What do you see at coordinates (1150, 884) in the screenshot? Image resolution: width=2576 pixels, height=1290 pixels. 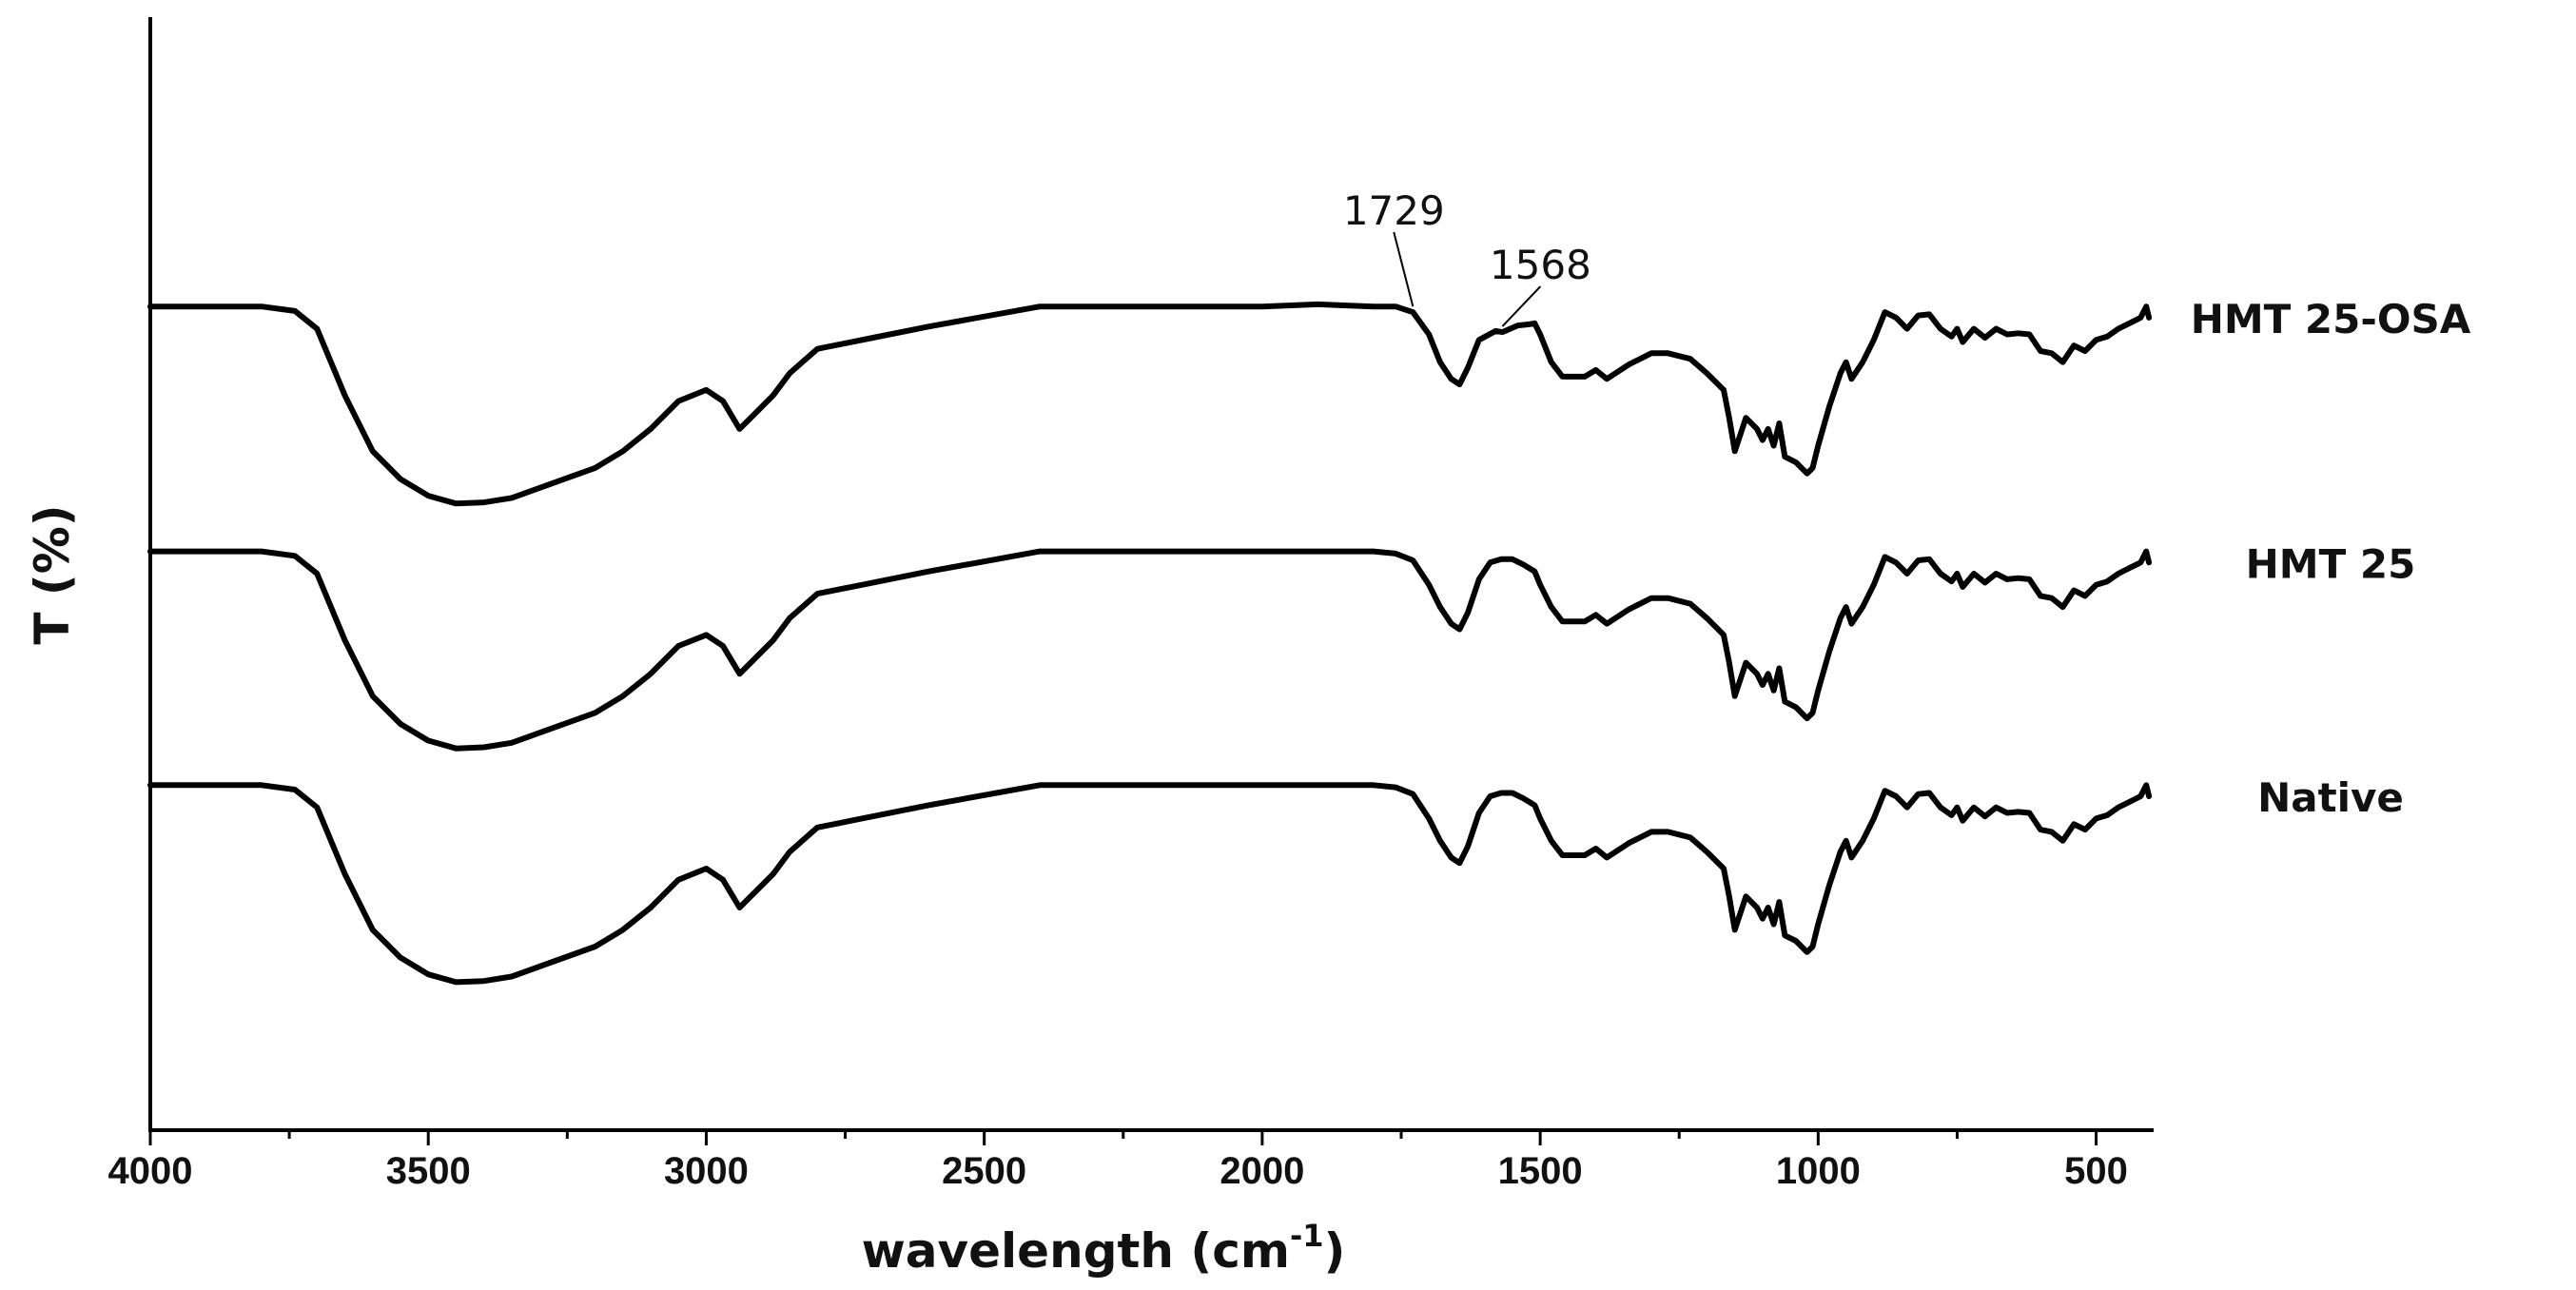 I see `series-line-native` at bounding box center [1150, 884].